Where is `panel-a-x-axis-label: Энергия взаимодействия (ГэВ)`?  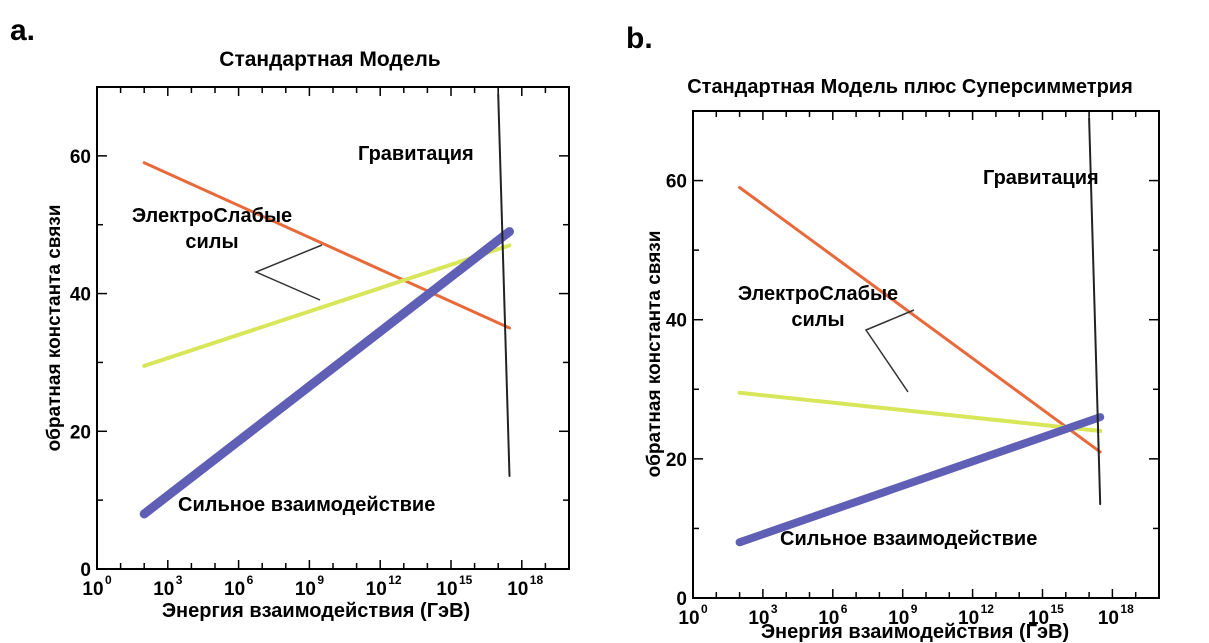 panel-a-x-axis-label: Энергия взаимодействия (ГэВ) is located at coordinates (316, 611).